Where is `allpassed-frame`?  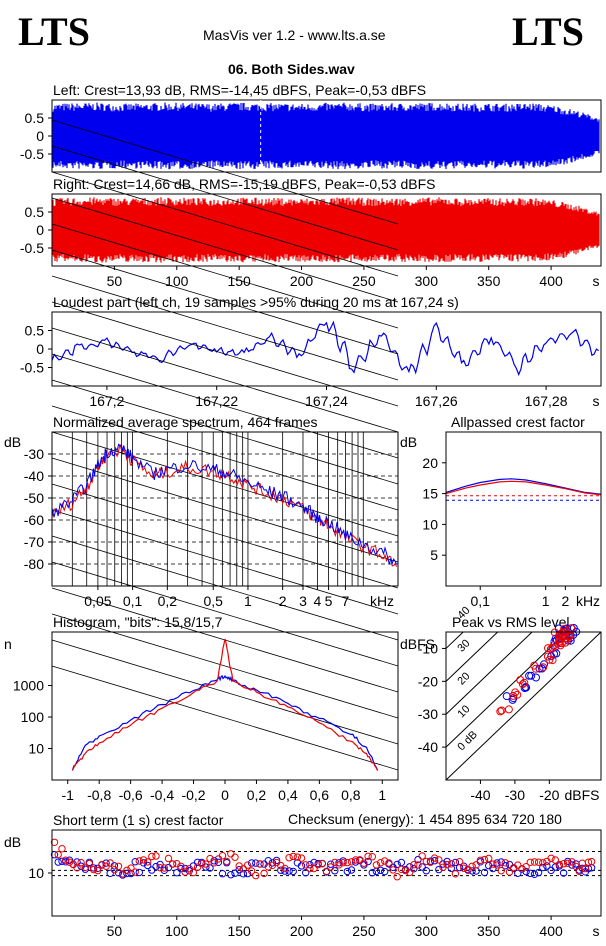 allpassed-frame is located at coordinates (523, 509).